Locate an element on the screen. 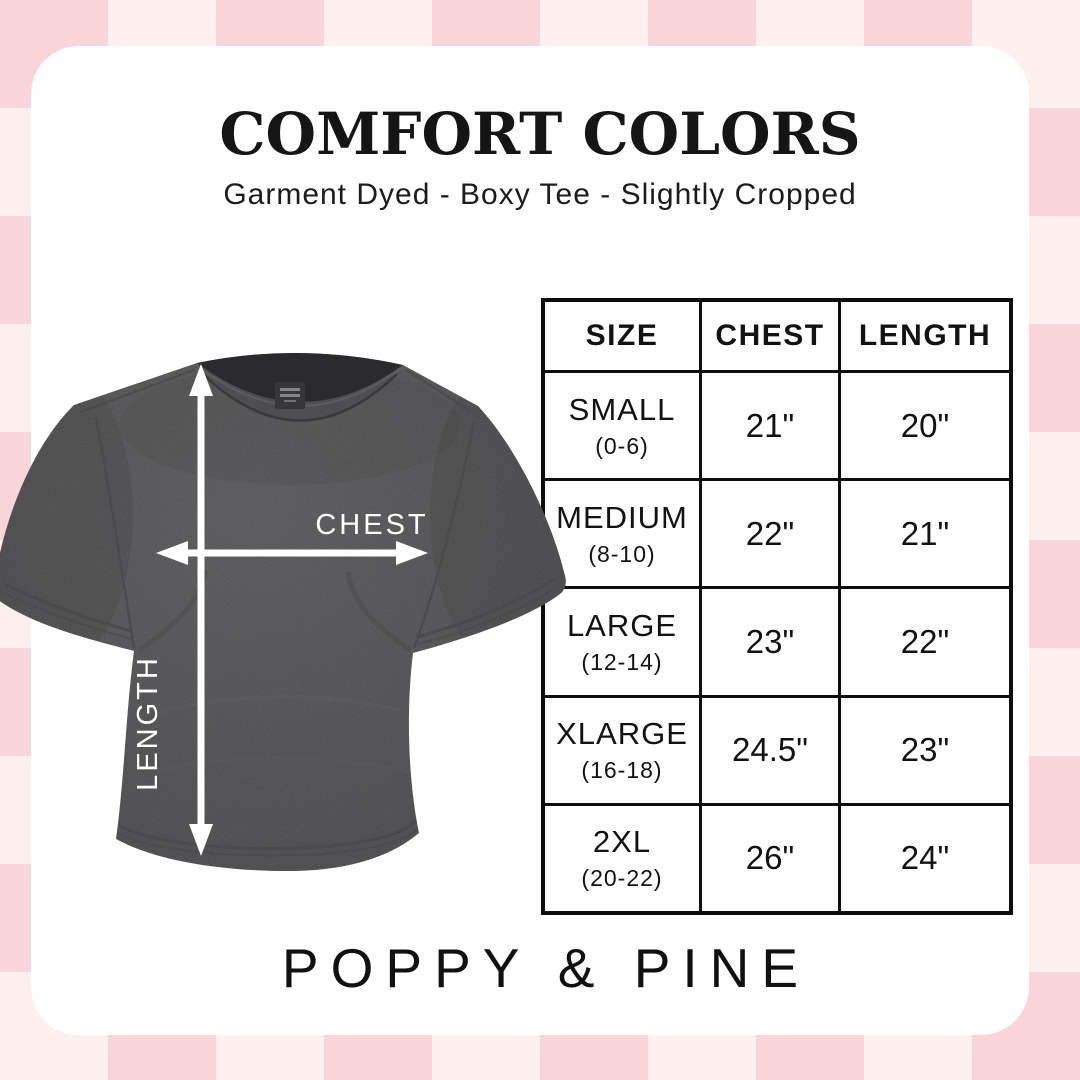 This screenshot has height=1080, width=1080. chest-label: CHEST is located at coordinates (371, 525).